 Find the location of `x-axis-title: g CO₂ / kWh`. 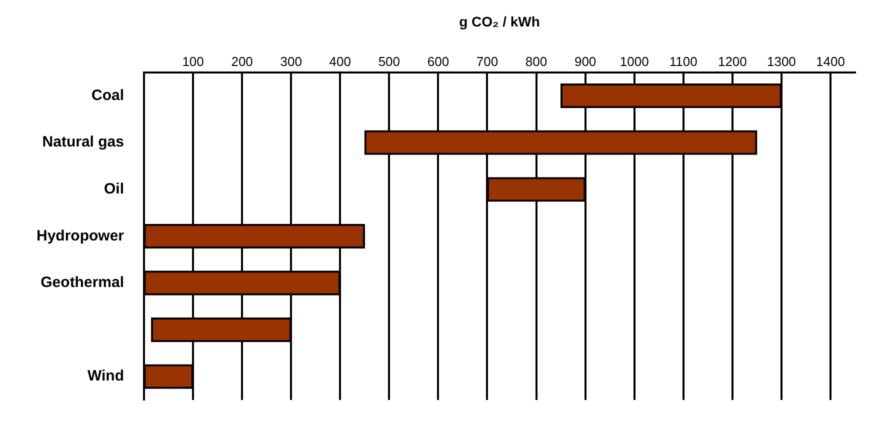

x-axis-title: g CO₂ / kWh is located at coordinates (499, 21).